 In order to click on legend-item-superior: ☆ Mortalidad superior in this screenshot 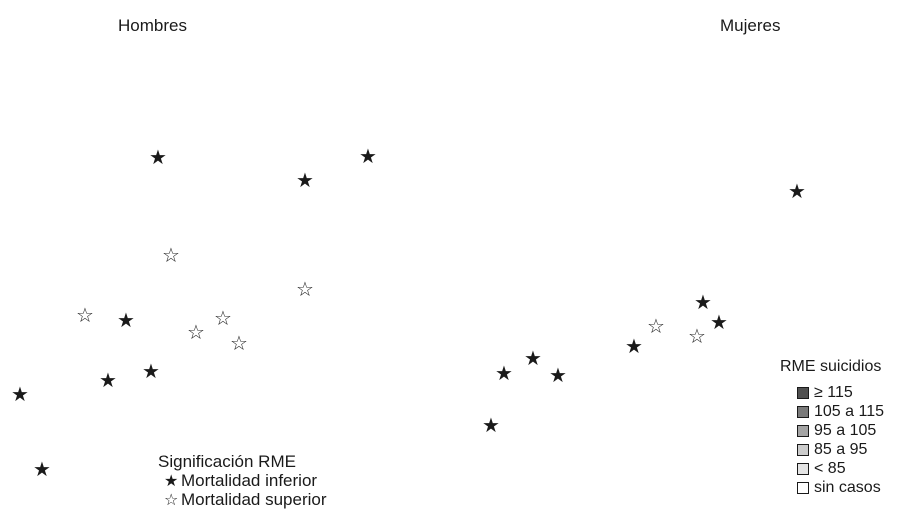, I will do `click(242, 499)`.